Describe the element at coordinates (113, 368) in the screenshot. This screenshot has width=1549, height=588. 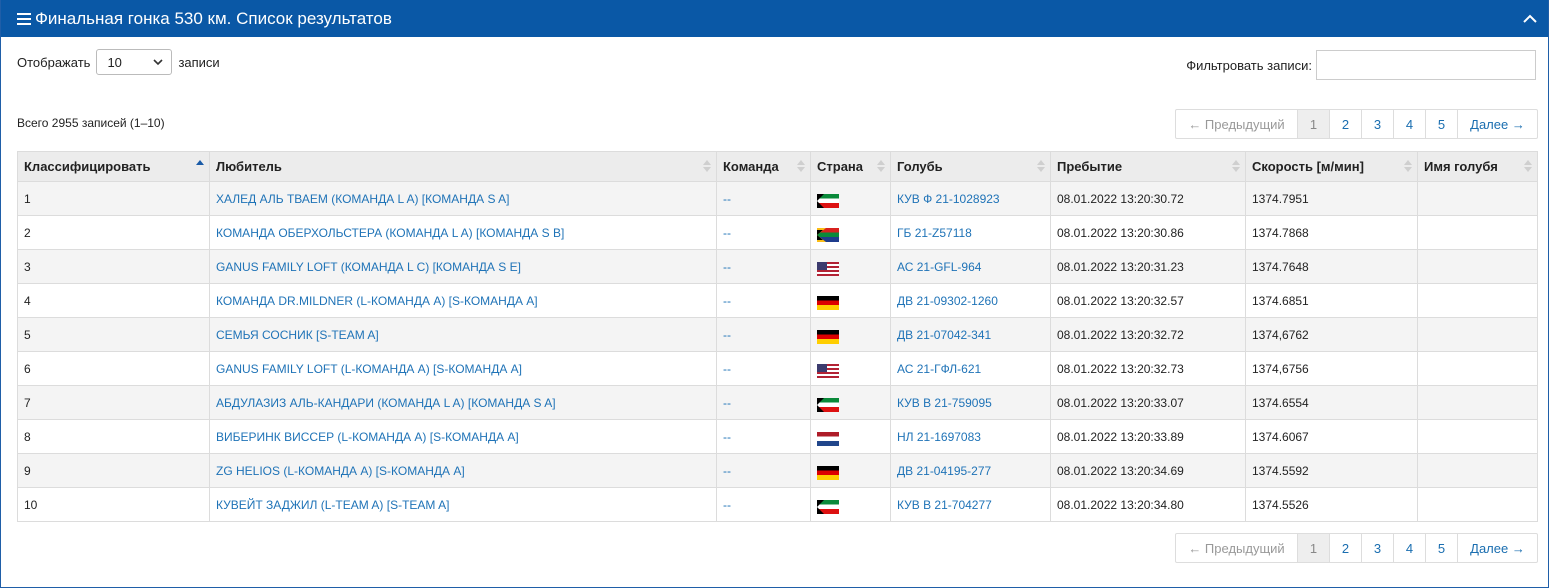
I see `rank-cell: 6` at that location.